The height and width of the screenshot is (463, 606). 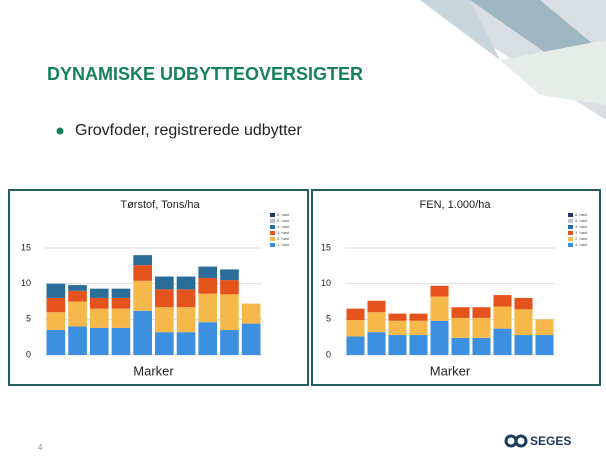 What do you see at coordinates (205, 74) in the screenshot?
I see `slide-title: DYNAMISKE UDBYTTEOVERSIGTER` at bounding box center [205, 74].